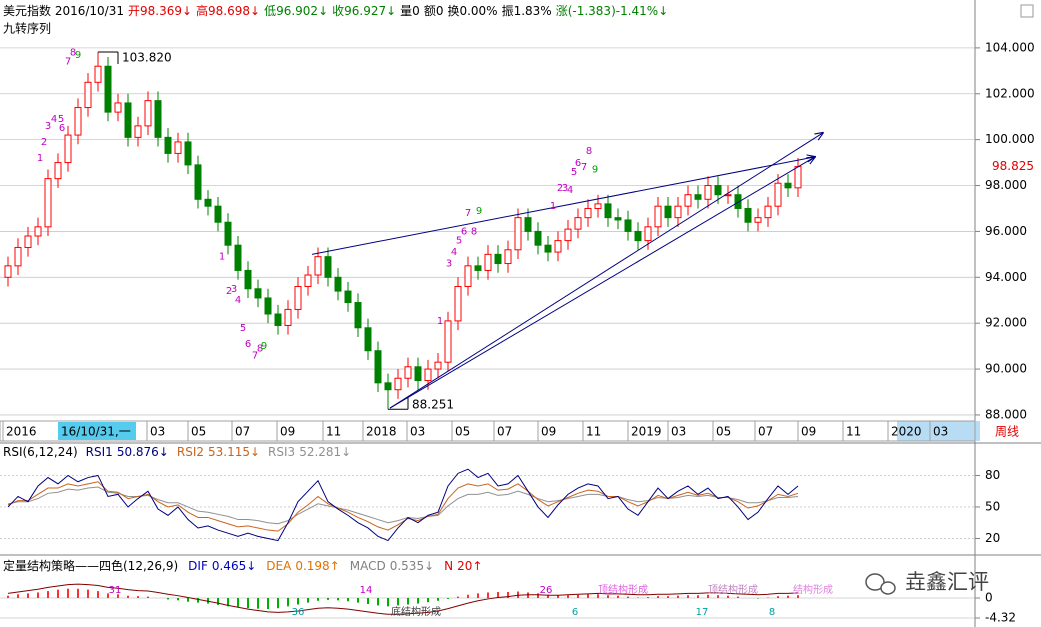 This screenshot has width=1041, height=627. I want to click on header-item: 开98.369↓, so click(160, 11).